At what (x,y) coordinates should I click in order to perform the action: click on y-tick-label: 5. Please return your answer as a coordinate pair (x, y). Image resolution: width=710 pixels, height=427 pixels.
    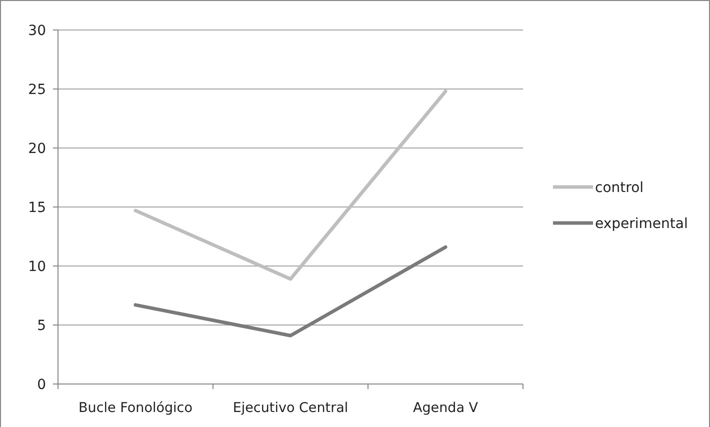
    Looking at the image, I should click on (41, 326).